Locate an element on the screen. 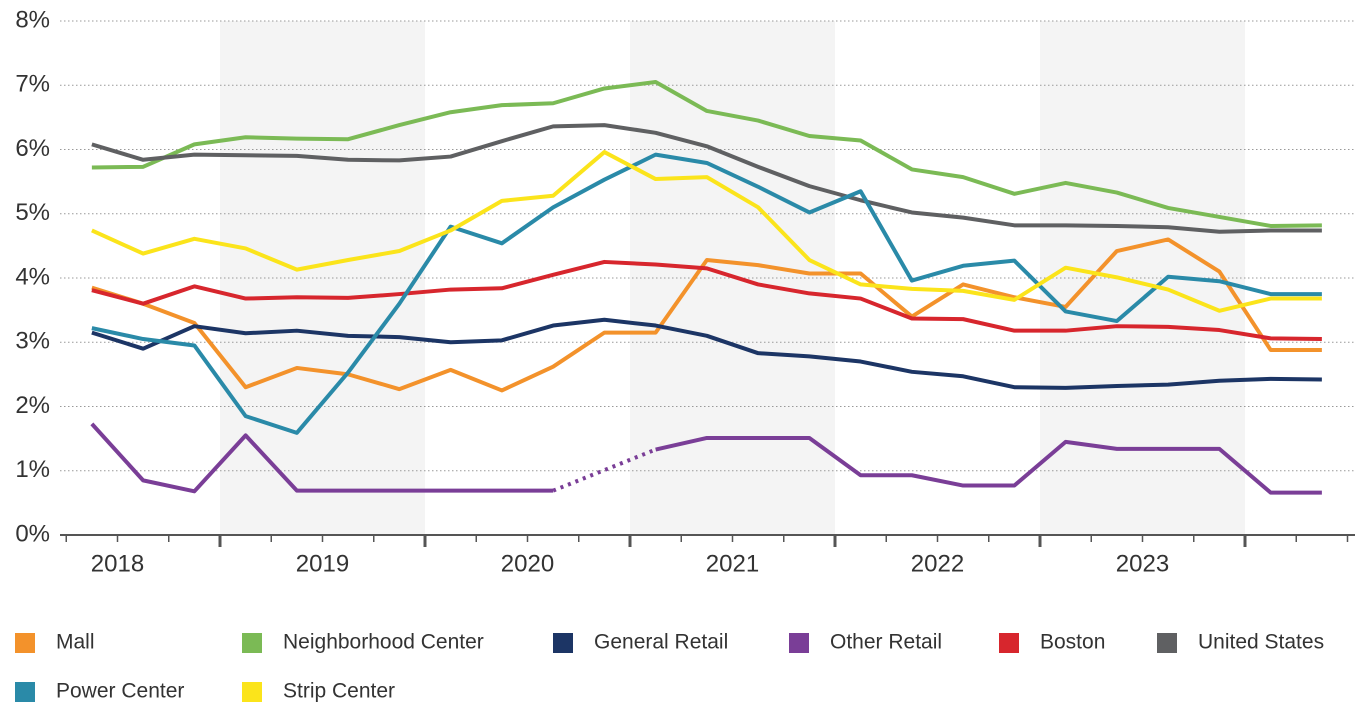  y-tick-label: 8% is located at coordinates (32, 19).